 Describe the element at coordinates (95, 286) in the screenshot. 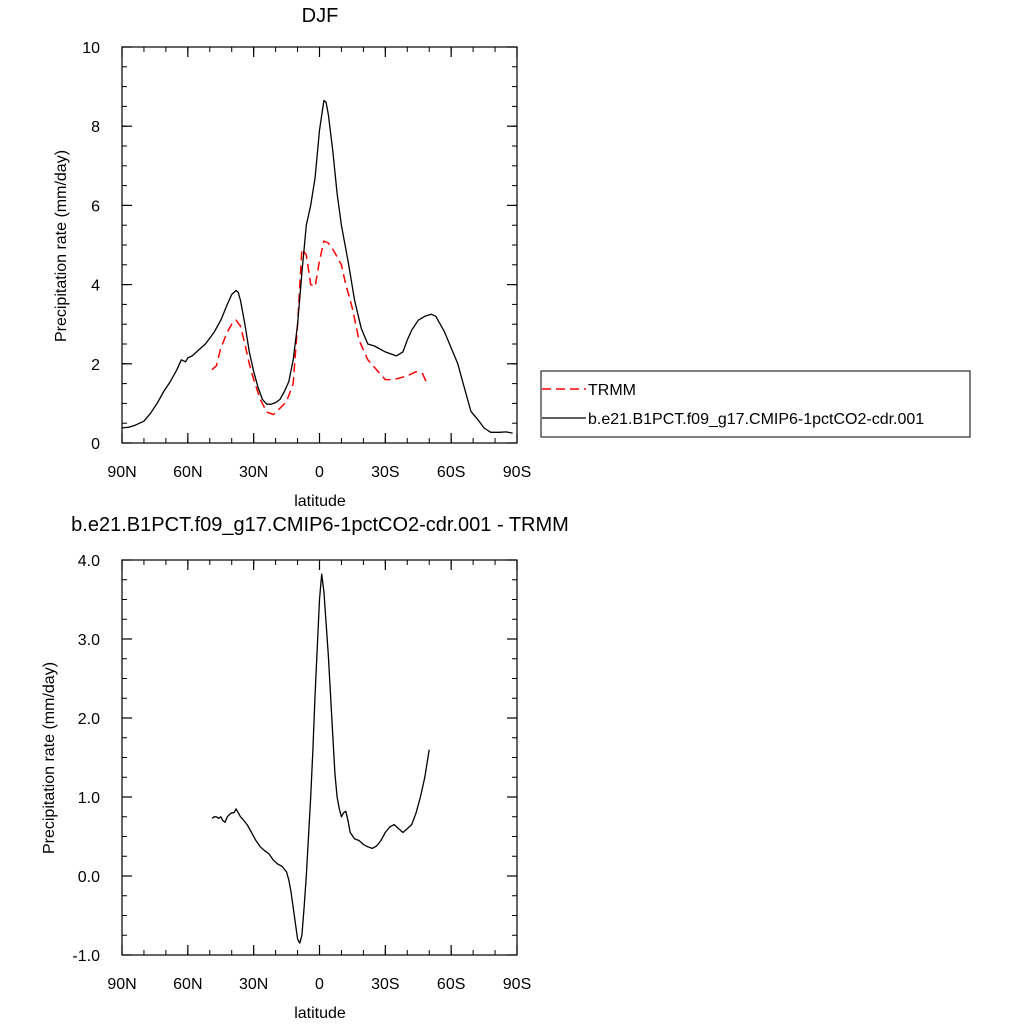

I see `y-tick-label: 4` at that location.